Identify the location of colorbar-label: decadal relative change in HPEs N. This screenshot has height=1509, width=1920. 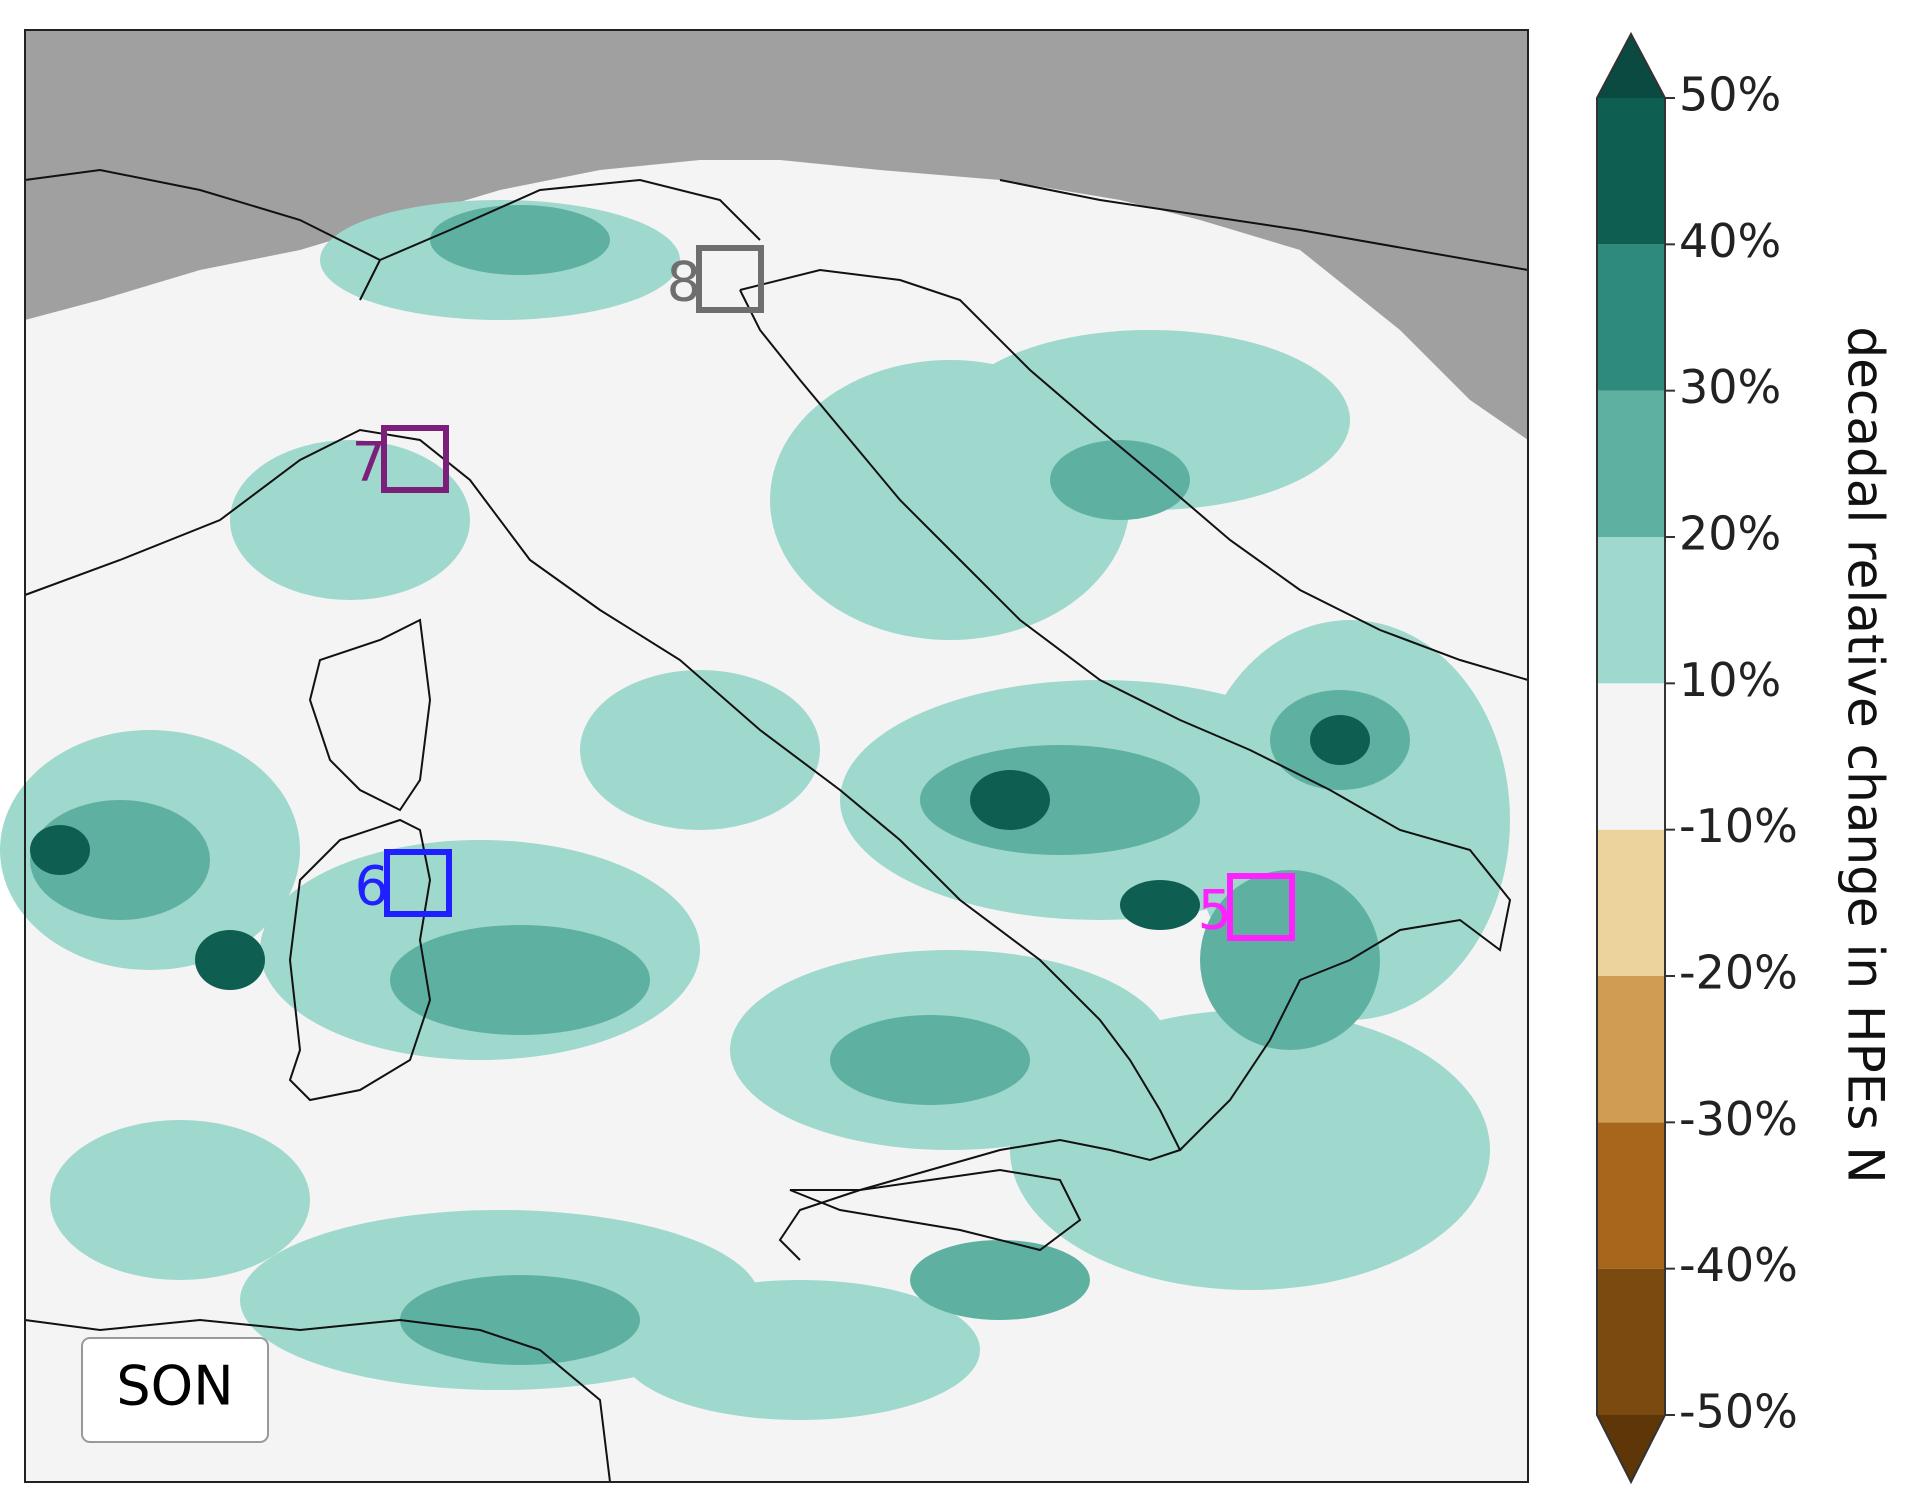
(1866, 754).